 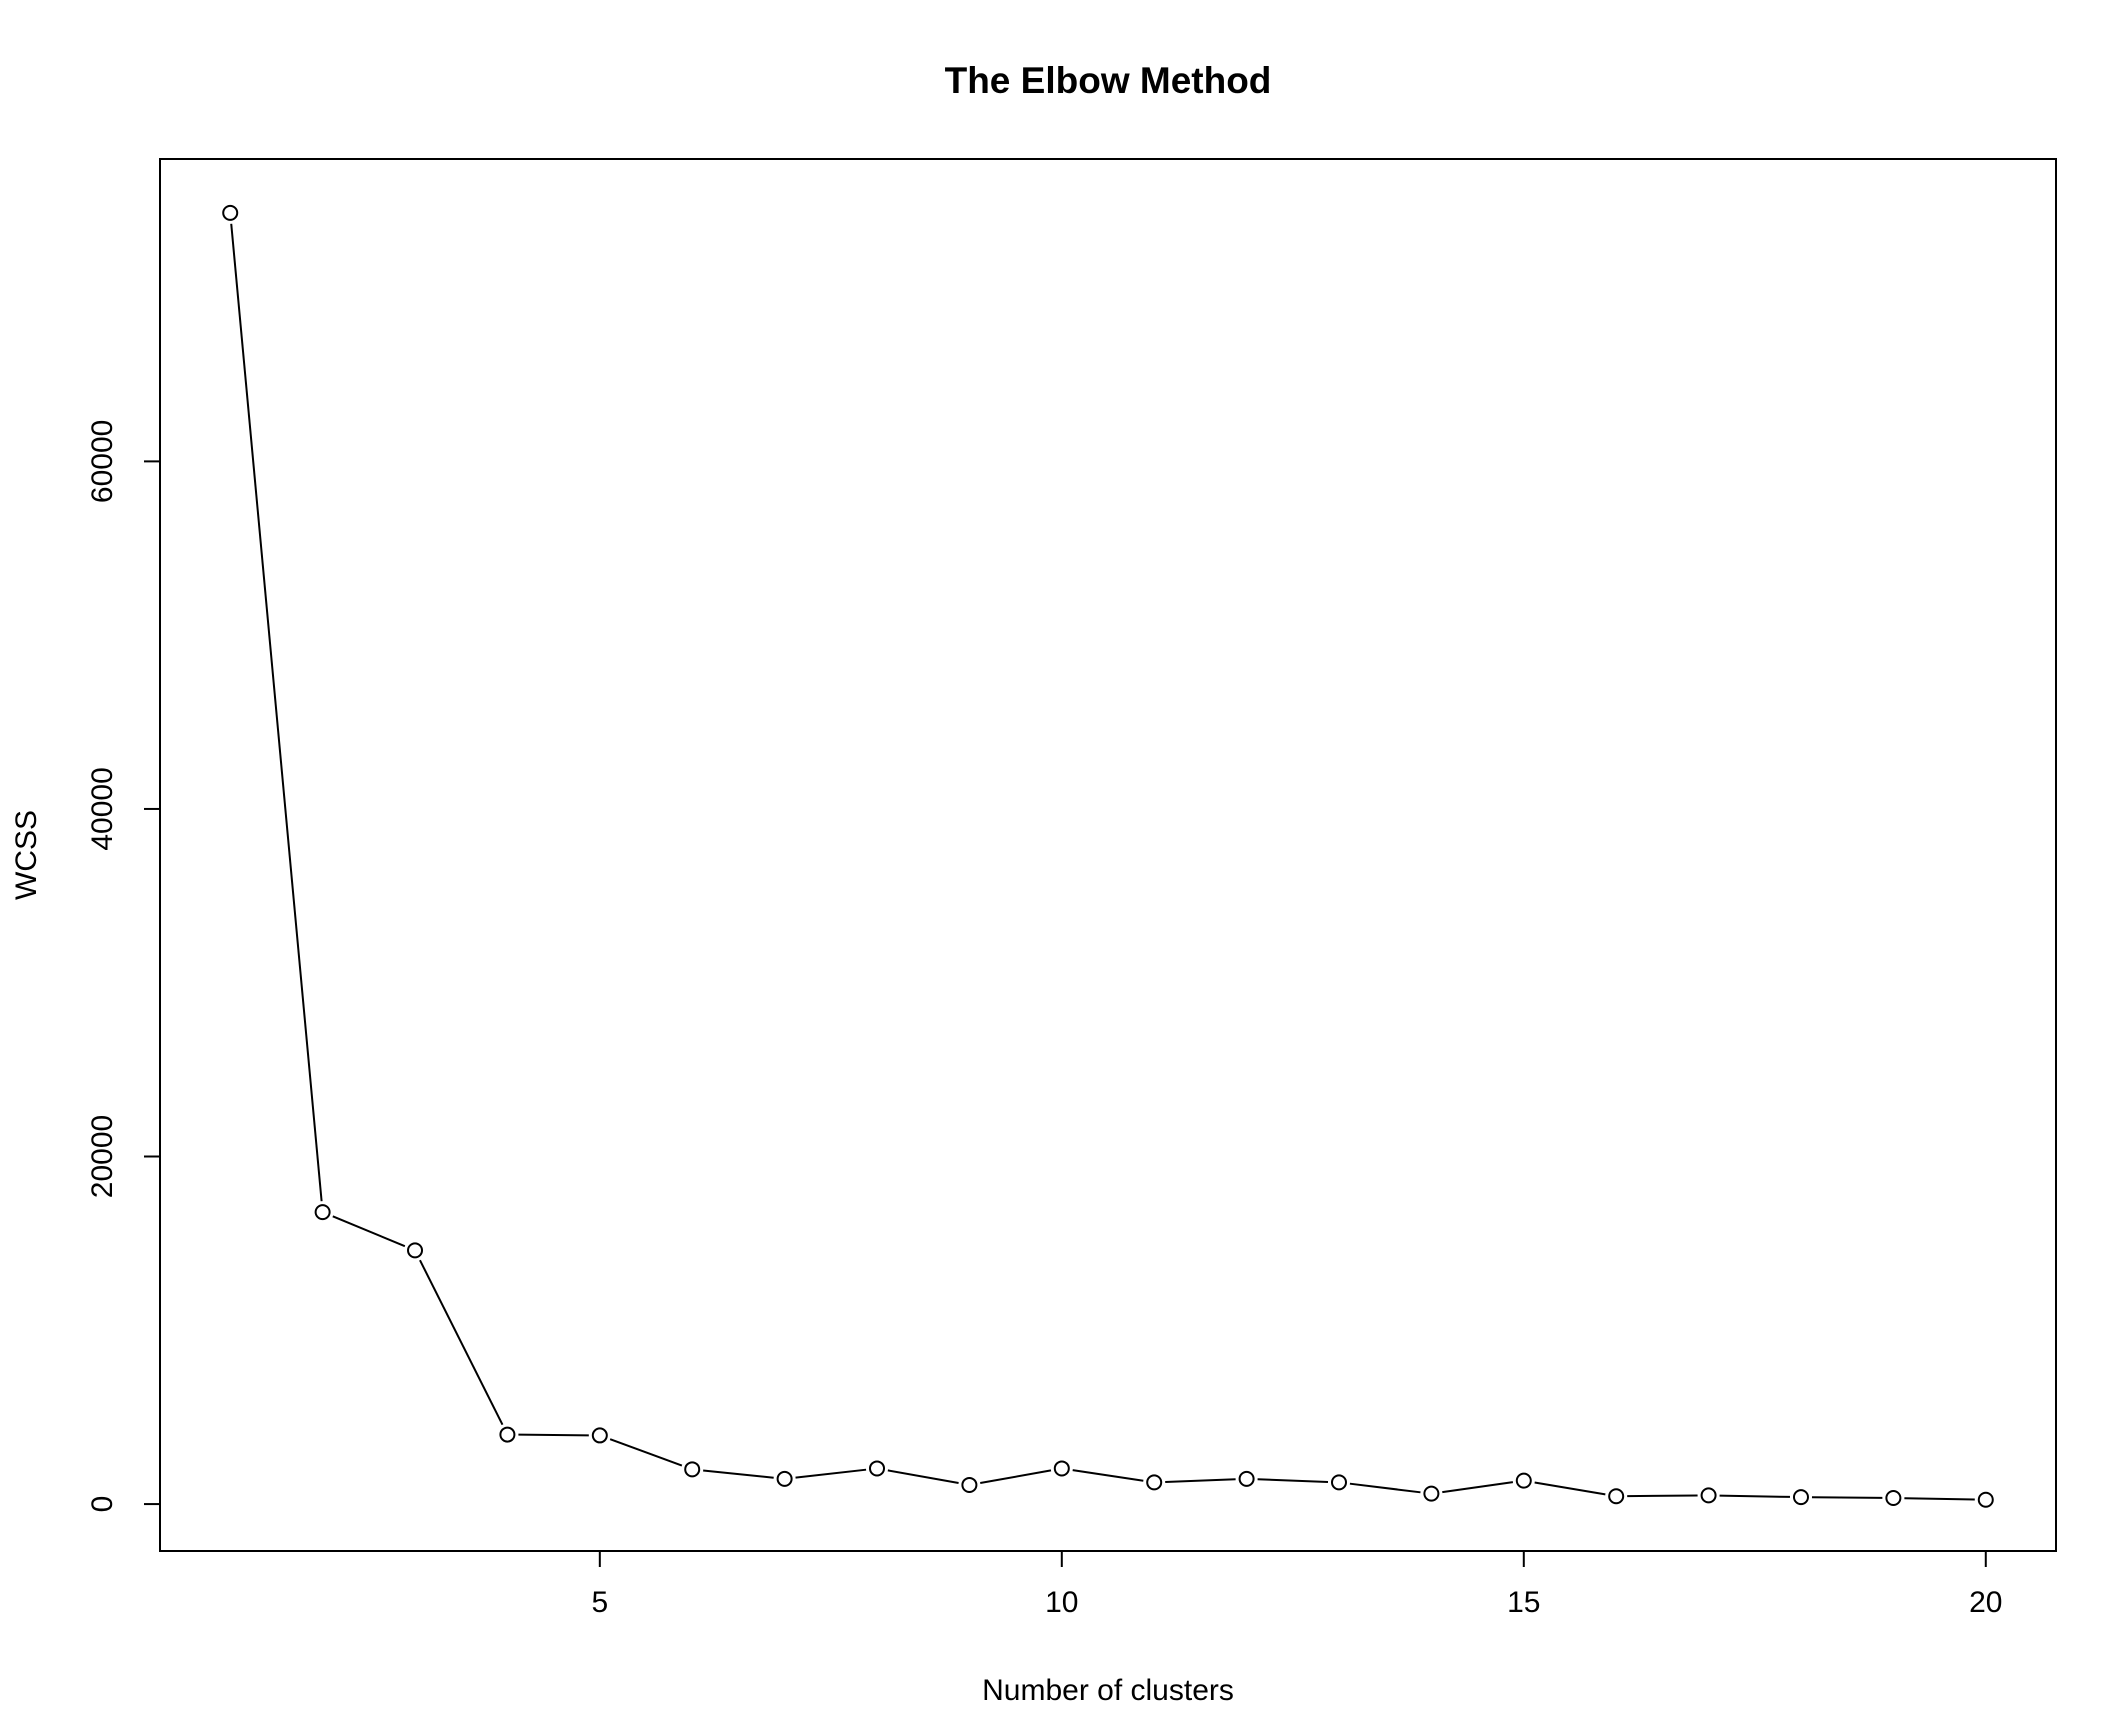 What do you see at coordinates (102, 808) in the screenshot?
I see `y-tick-label: 40000` at bounding box center [102, 808].